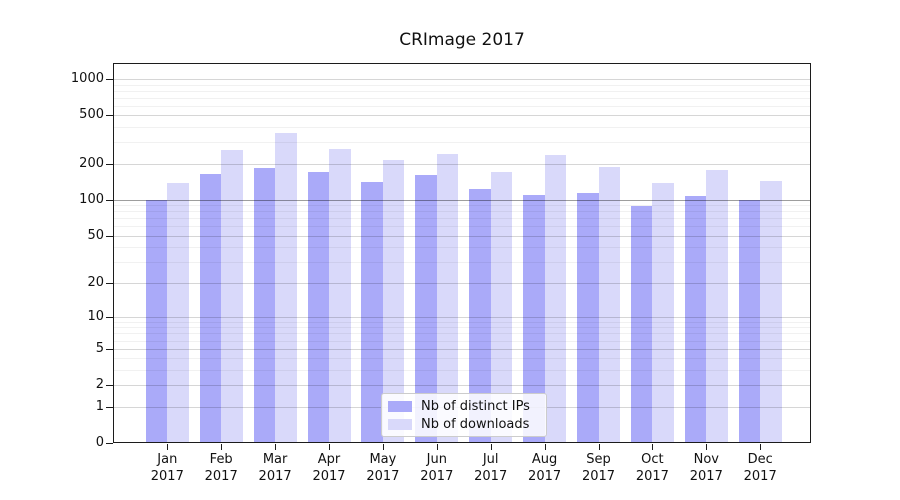 The height and width of the screenshot is (500, 900). I want to click on y-tick-label-1: 1, so click(99, 406).